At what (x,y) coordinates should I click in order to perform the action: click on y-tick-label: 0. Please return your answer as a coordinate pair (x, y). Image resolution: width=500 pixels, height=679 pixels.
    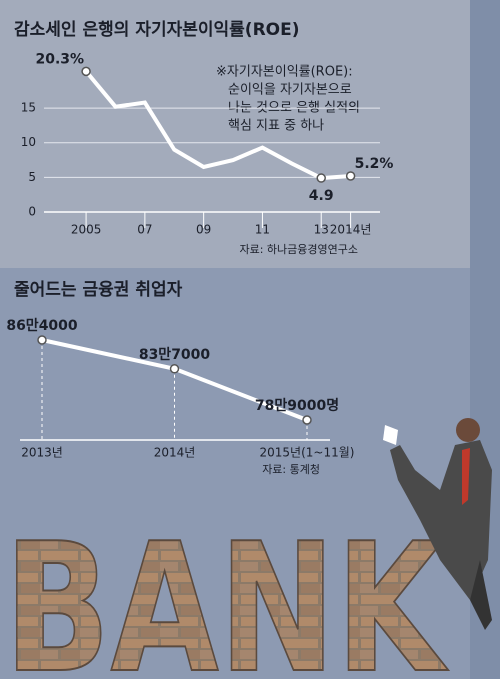
    Looking at the image, I should click on (32, 212).